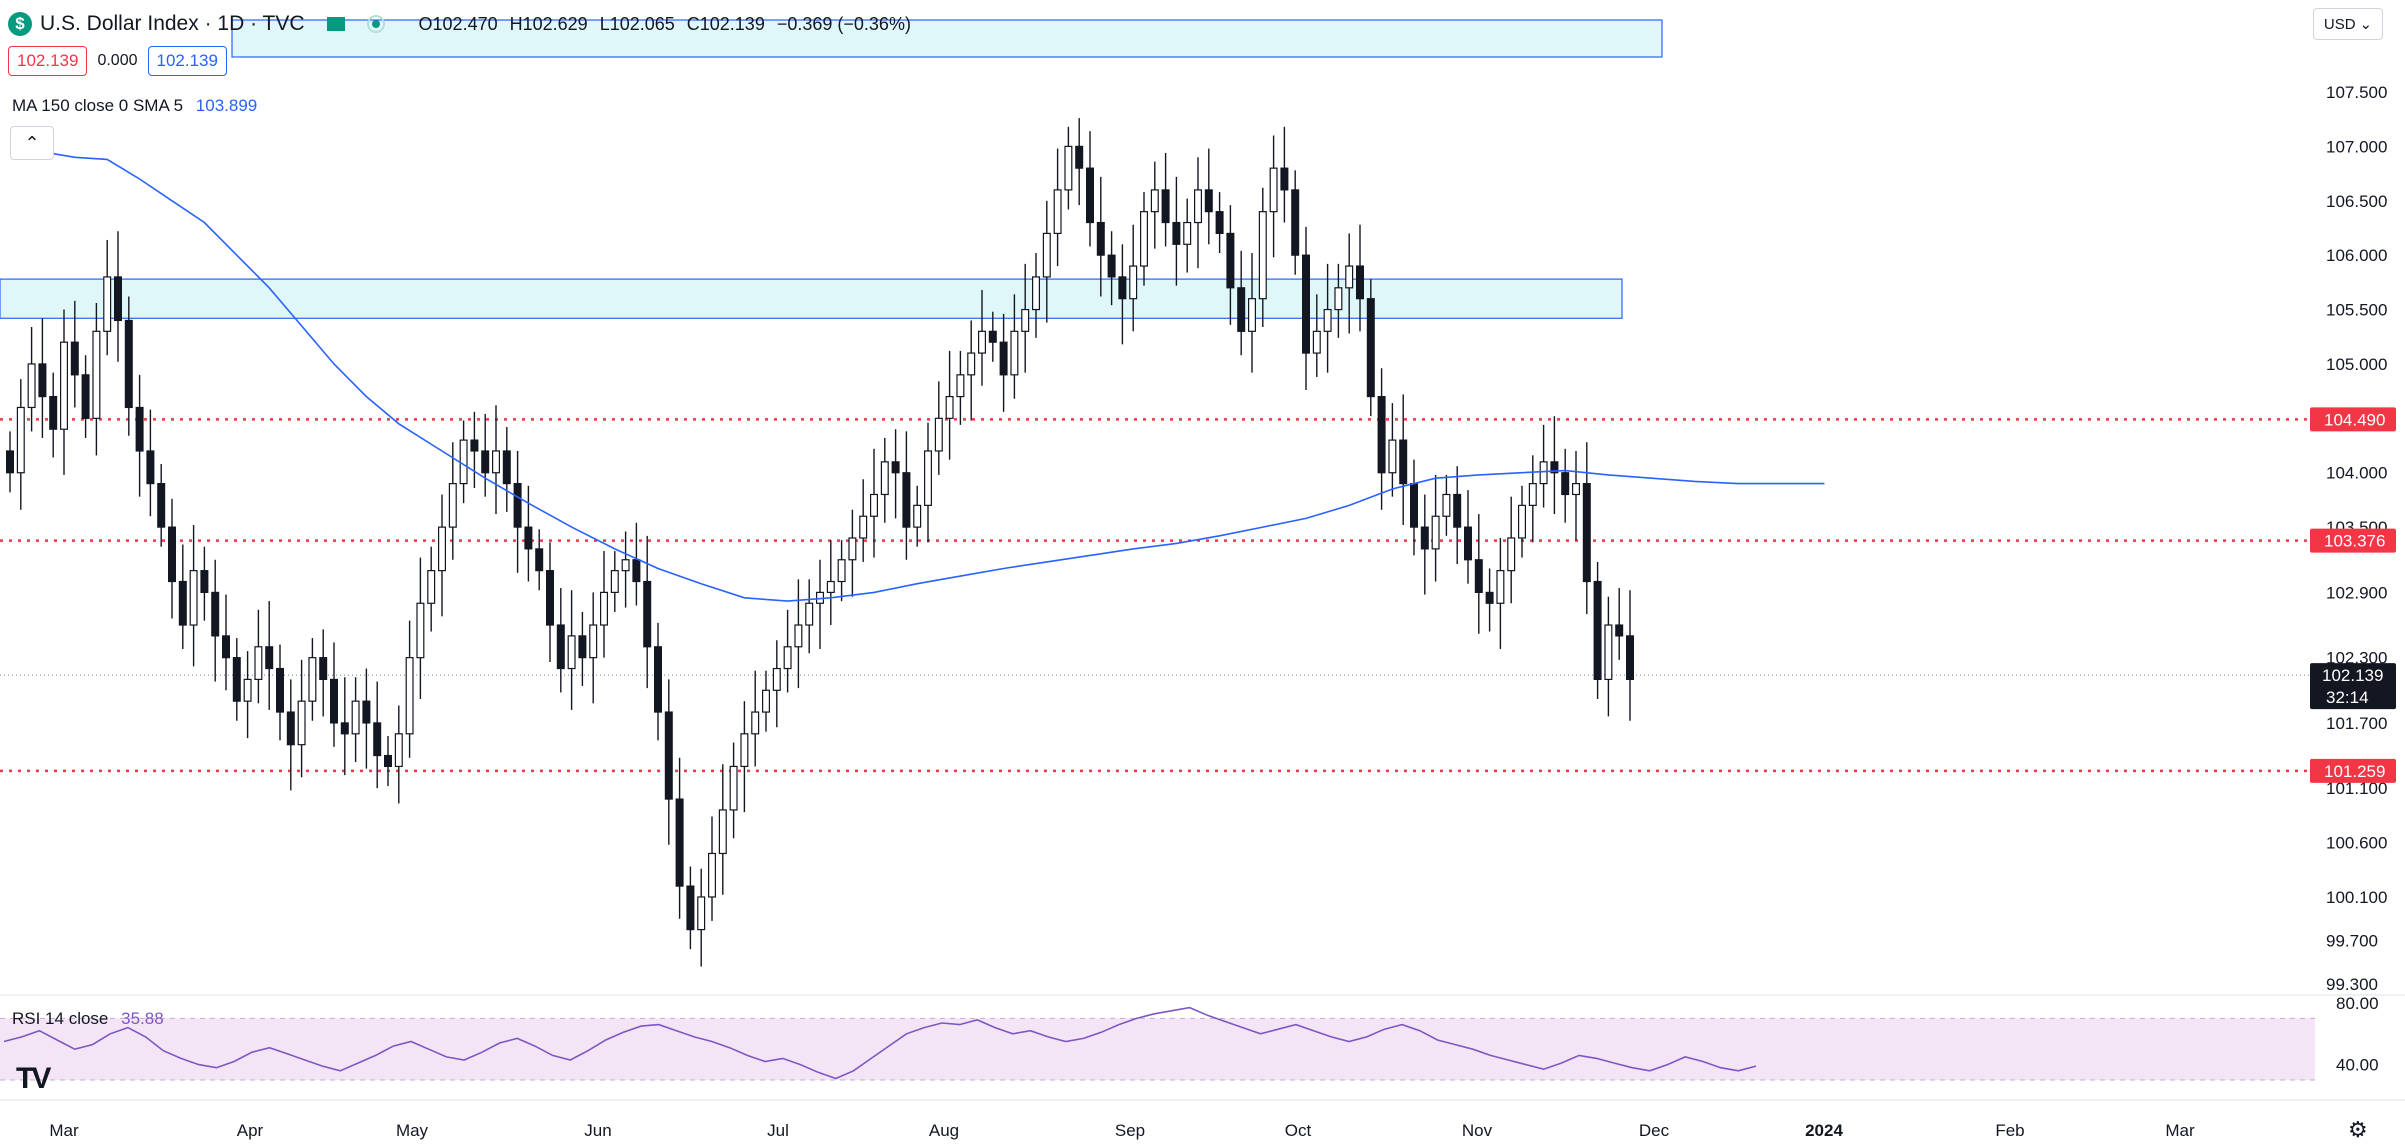 Image resolution: width=2405 pixels, height=1145 pixels. What do you see at coordinates (2356, 364) in the screenshot?
I see `price-axis-tick: 105.000` at bounding box center [2356, 364].